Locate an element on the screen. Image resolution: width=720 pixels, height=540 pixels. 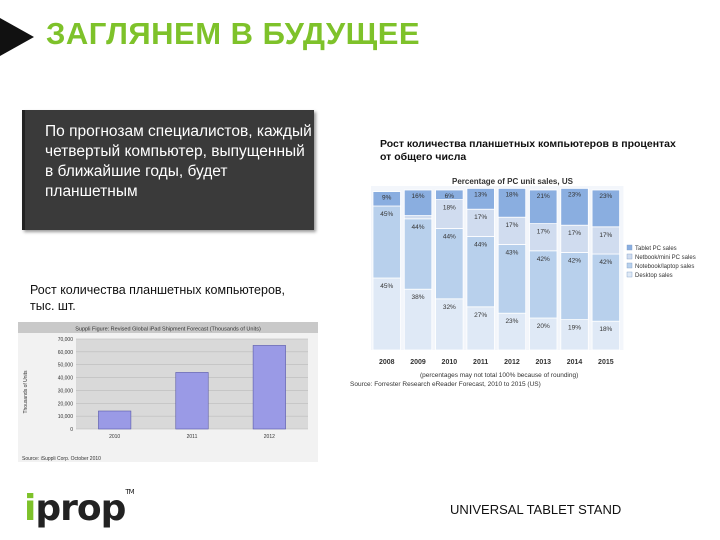
right-bar-2014-seg3 is located at coordinates (574, 206).